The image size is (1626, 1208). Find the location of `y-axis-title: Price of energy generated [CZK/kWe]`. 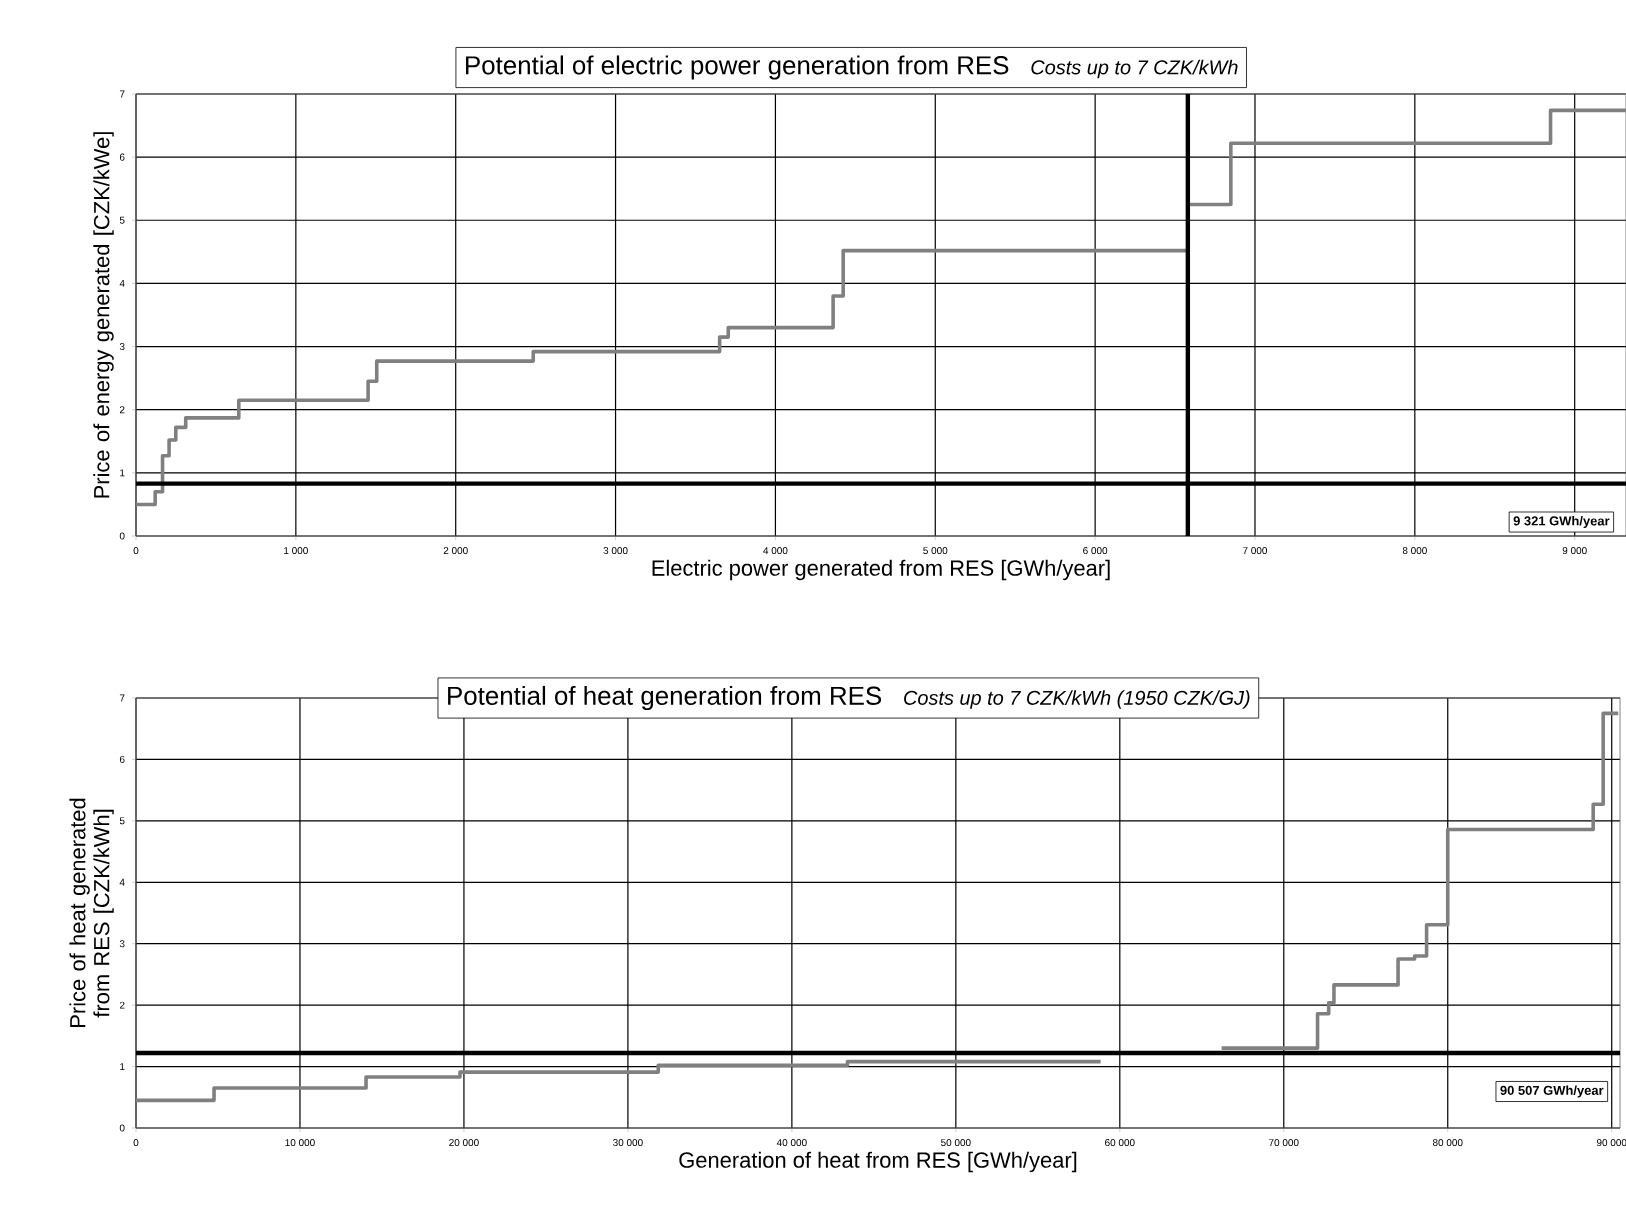

y-axis-title: Price of energy generated [CZK/kWe] is located at coordinates (103, 315).